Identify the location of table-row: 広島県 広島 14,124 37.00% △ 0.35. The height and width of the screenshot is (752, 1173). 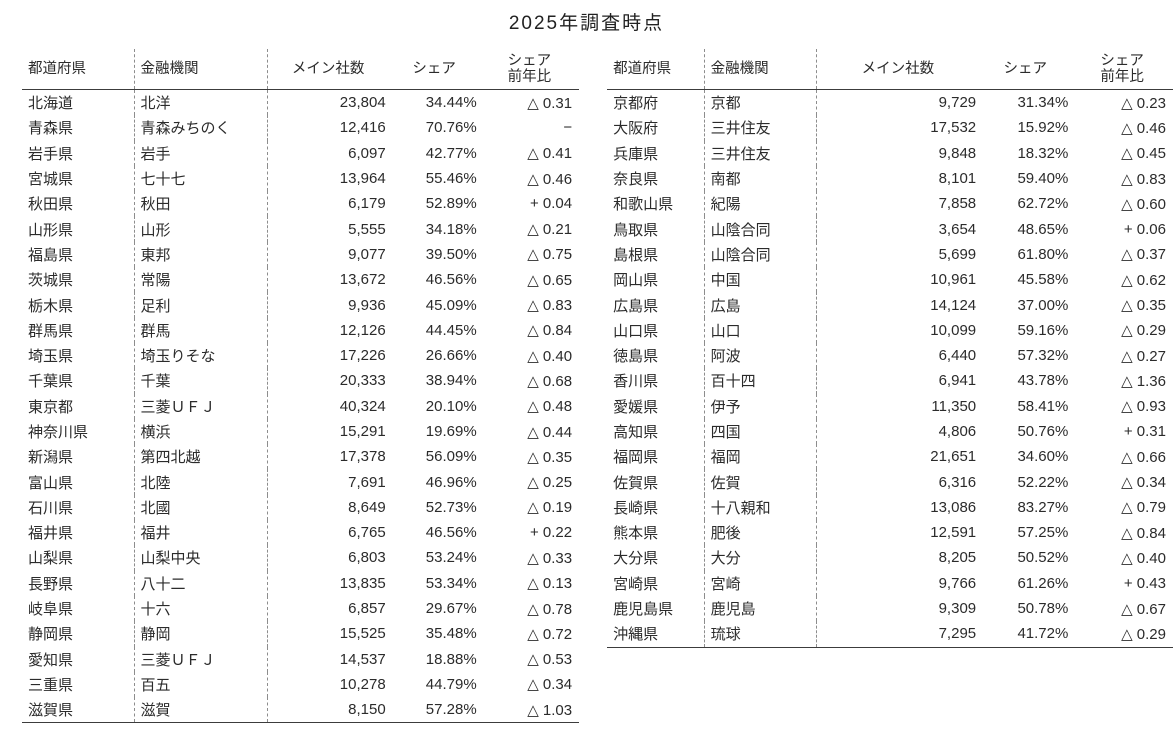
(890, 305).